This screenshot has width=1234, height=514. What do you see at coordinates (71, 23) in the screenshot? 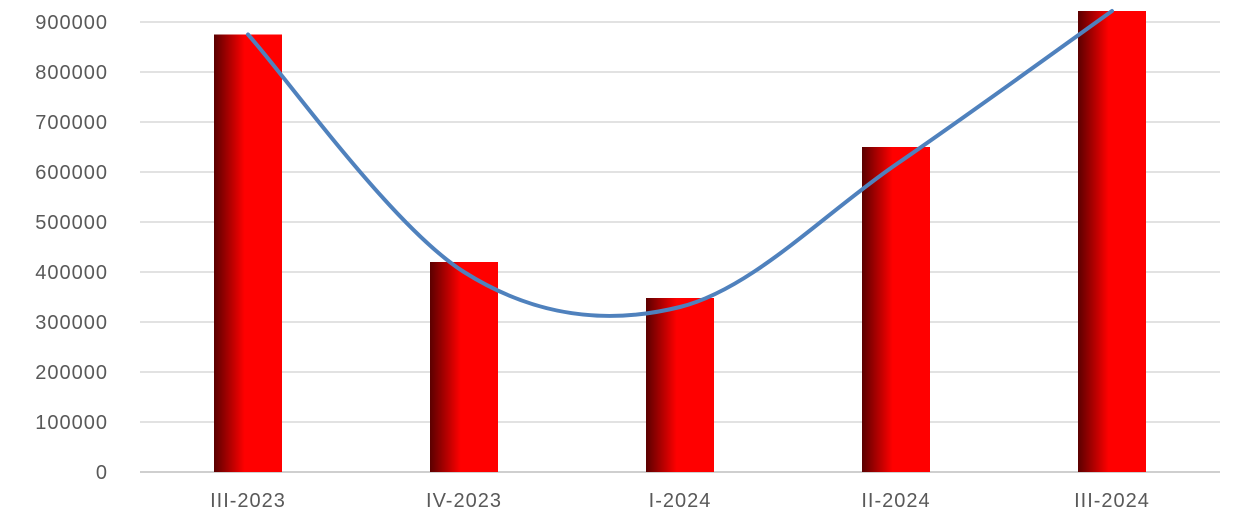
I see `y-tick-label: 900000` at bounding box center [71, 23].